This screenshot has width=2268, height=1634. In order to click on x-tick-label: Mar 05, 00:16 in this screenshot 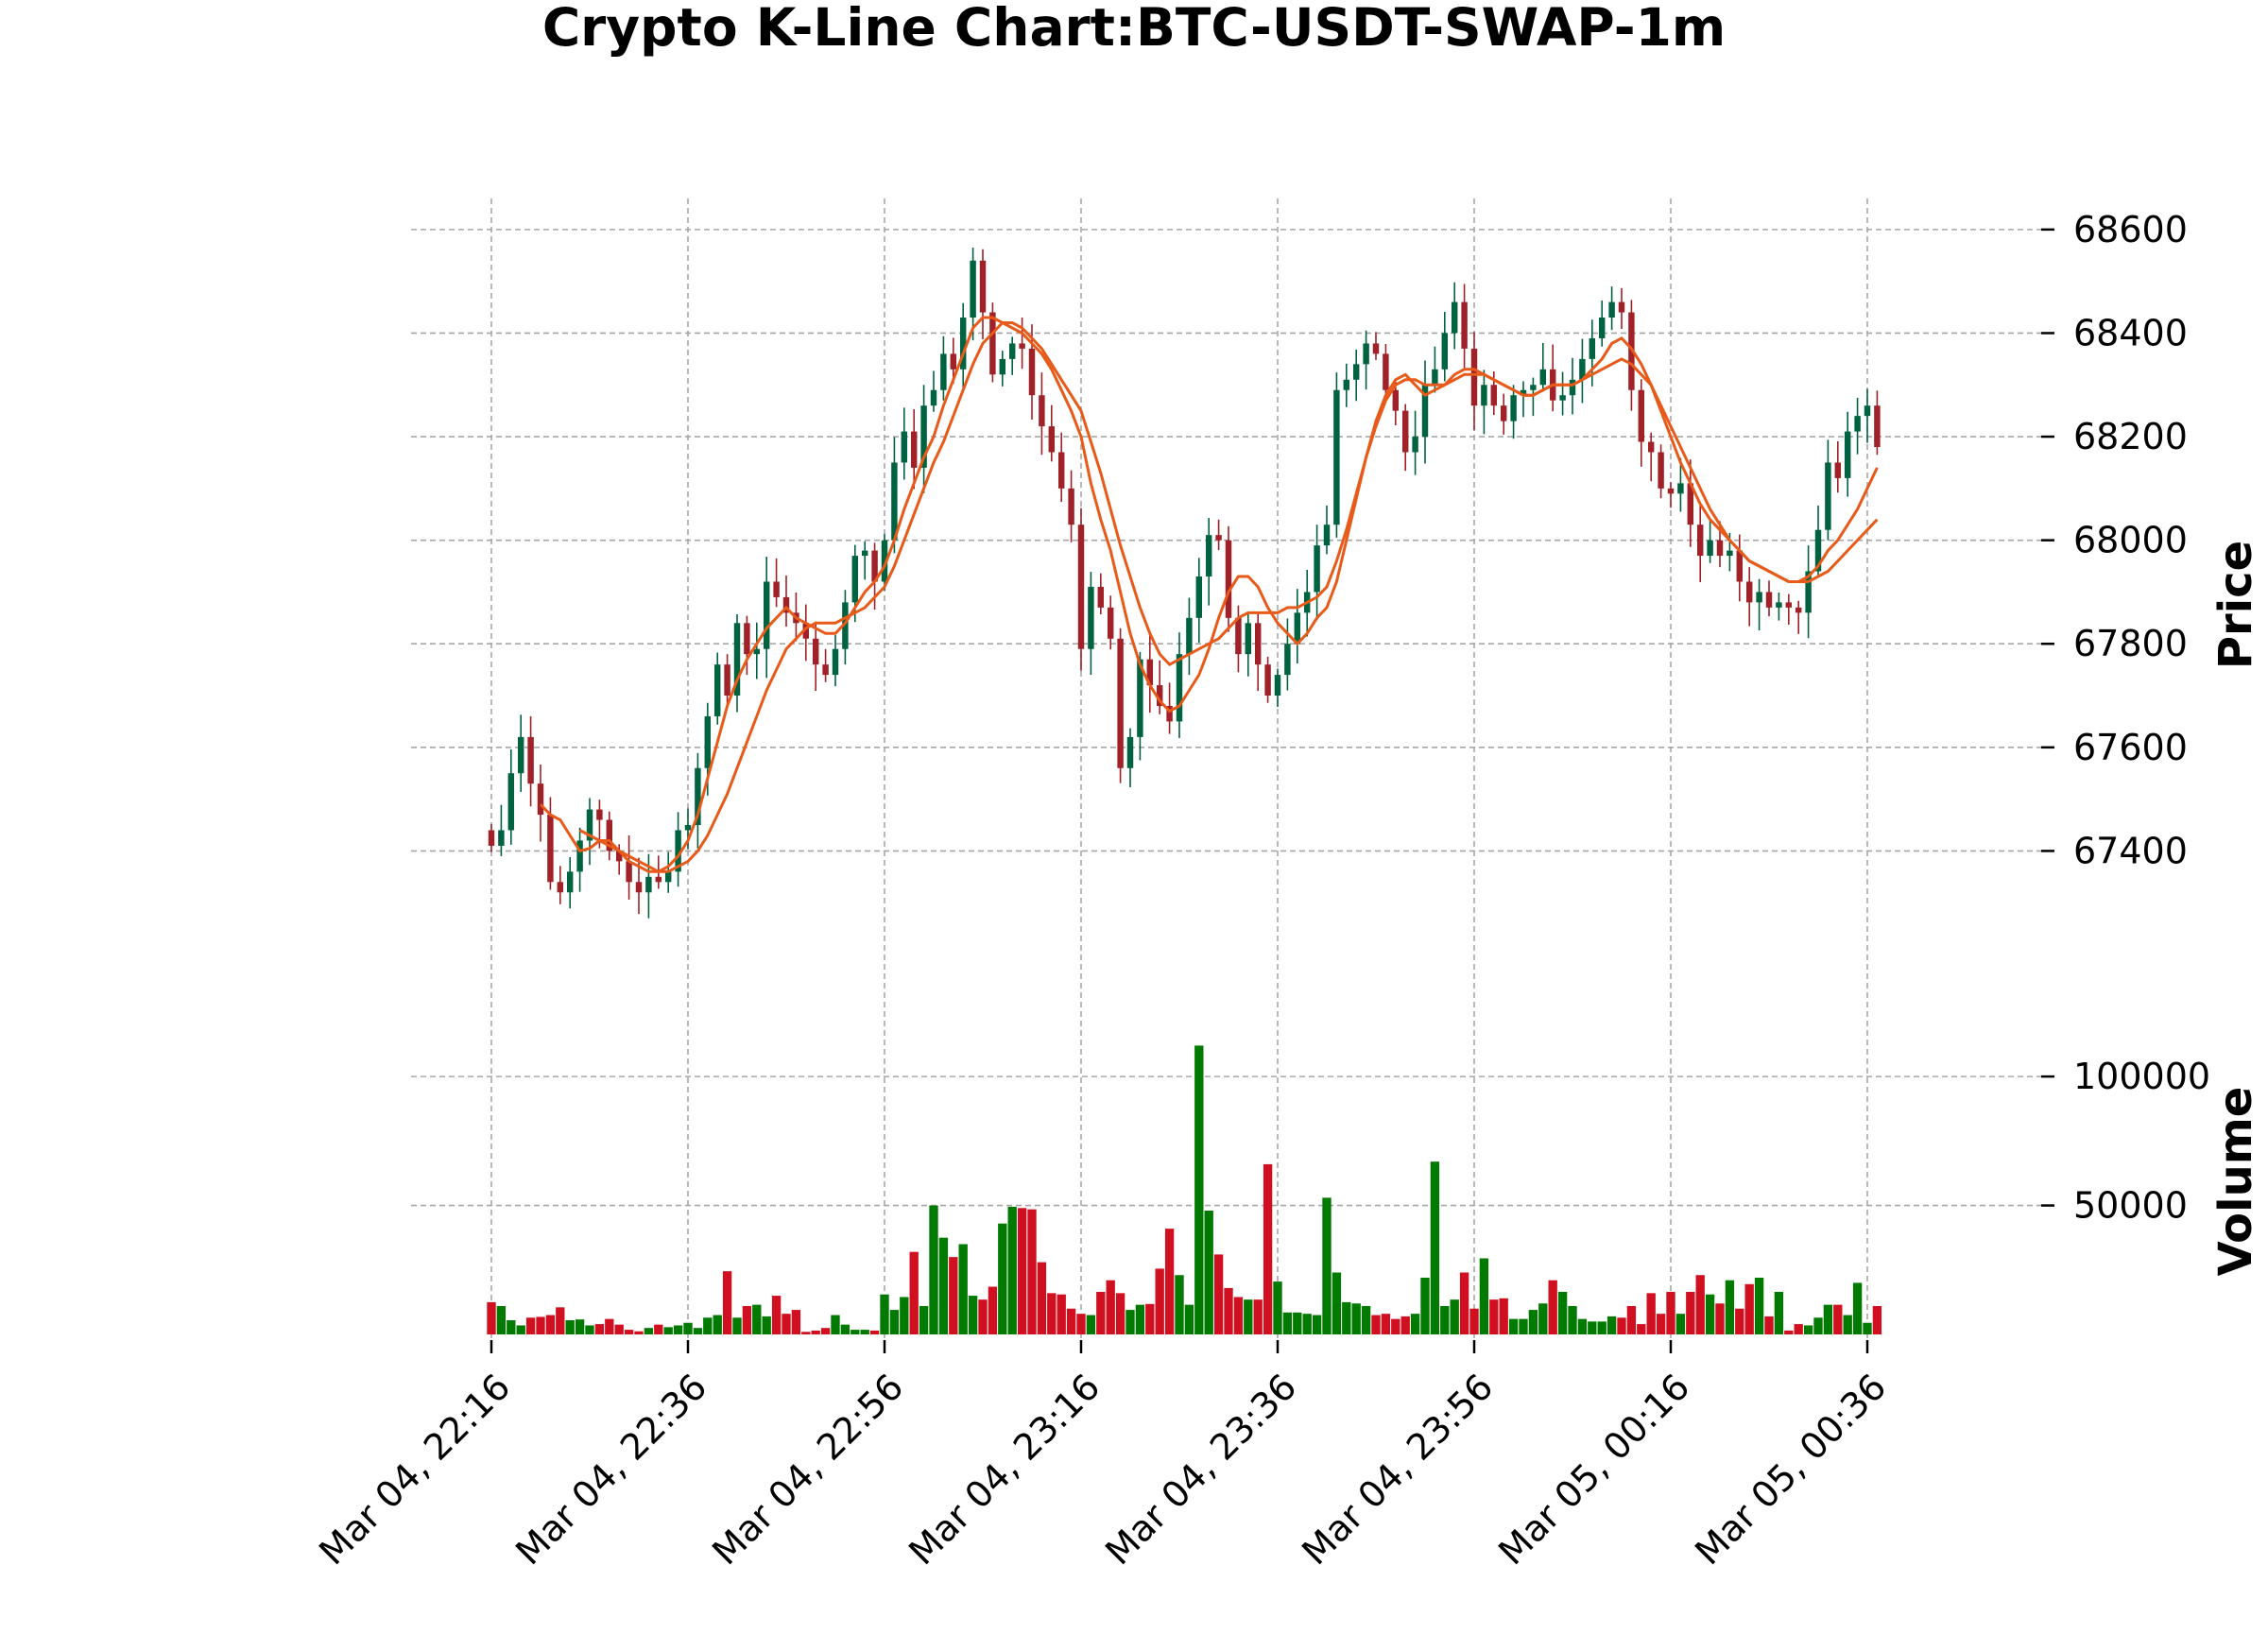, I will do `click(1593, 1470)`.